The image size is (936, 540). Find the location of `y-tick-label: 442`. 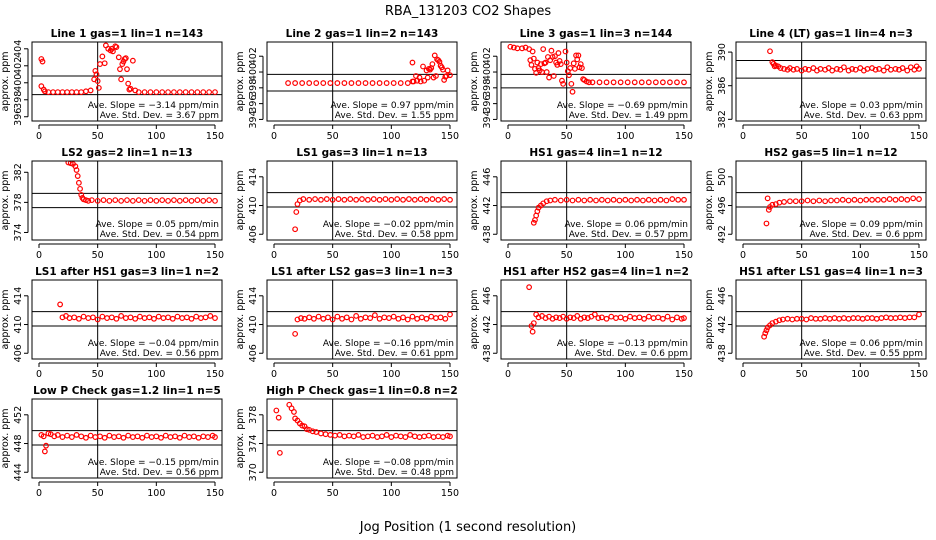

y-tick-label: 442 is located at coordinates (722, 324).